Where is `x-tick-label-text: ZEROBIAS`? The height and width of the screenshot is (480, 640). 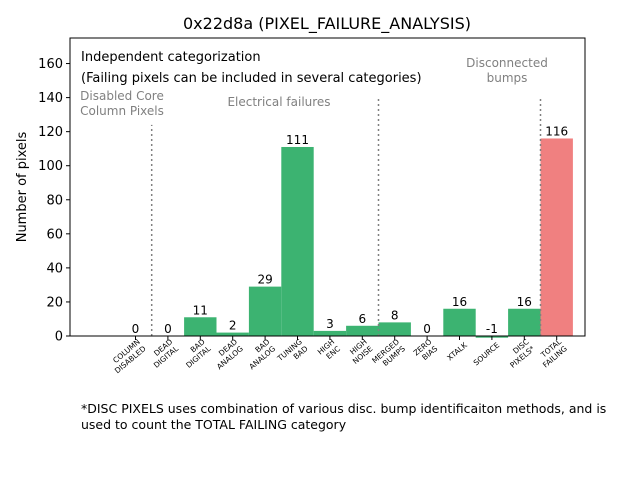 x-tick-label-text: ZEROBIAS is located at coordinates (426, 350).